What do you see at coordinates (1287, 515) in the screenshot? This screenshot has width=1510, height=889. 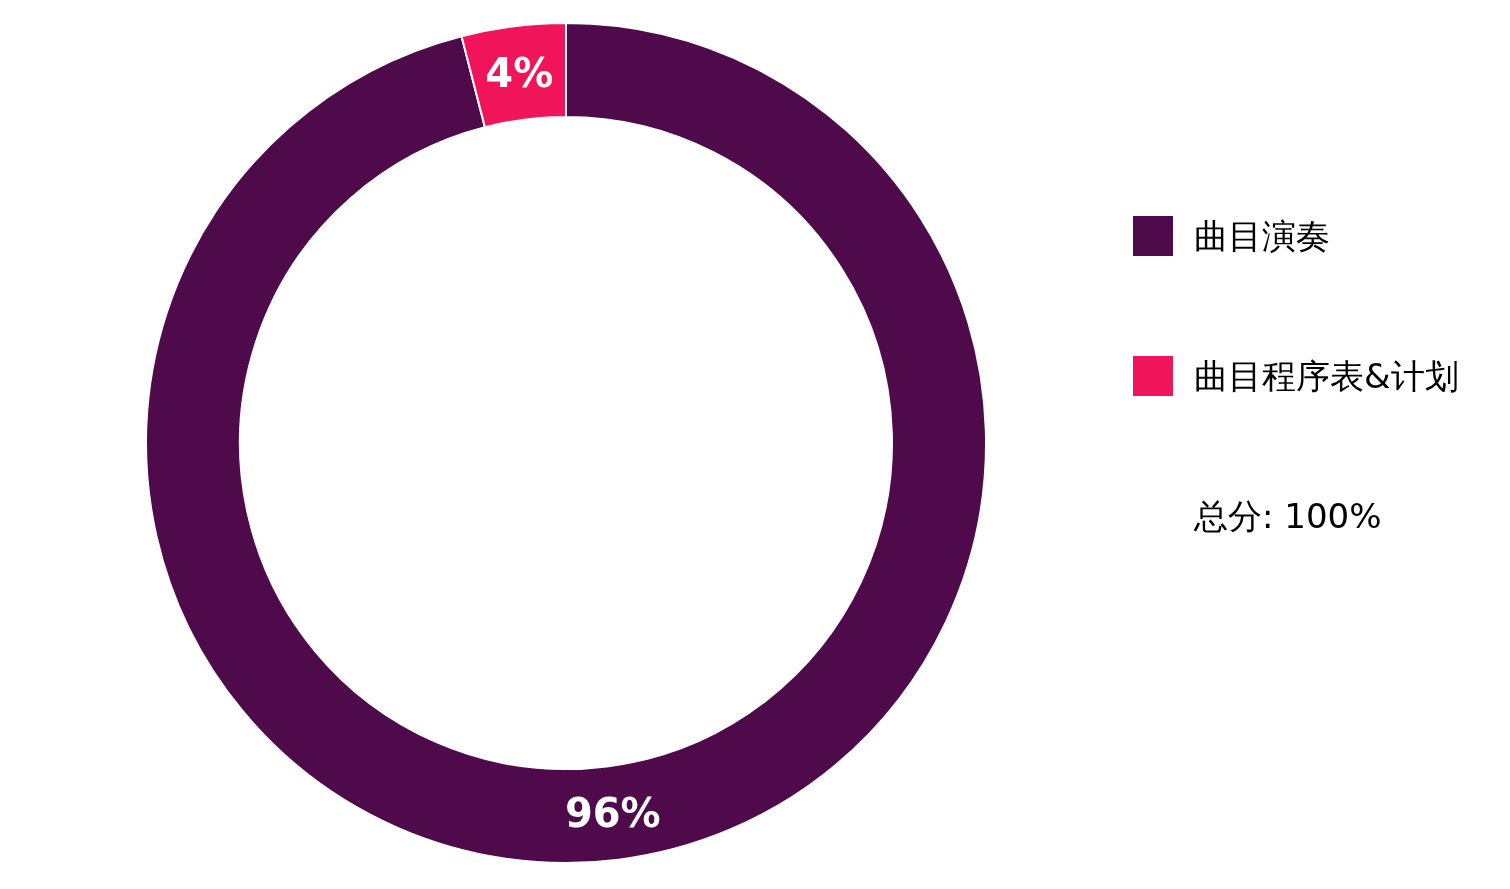 I see `text: 总分: 100%` at bounding box center [1287, 515].